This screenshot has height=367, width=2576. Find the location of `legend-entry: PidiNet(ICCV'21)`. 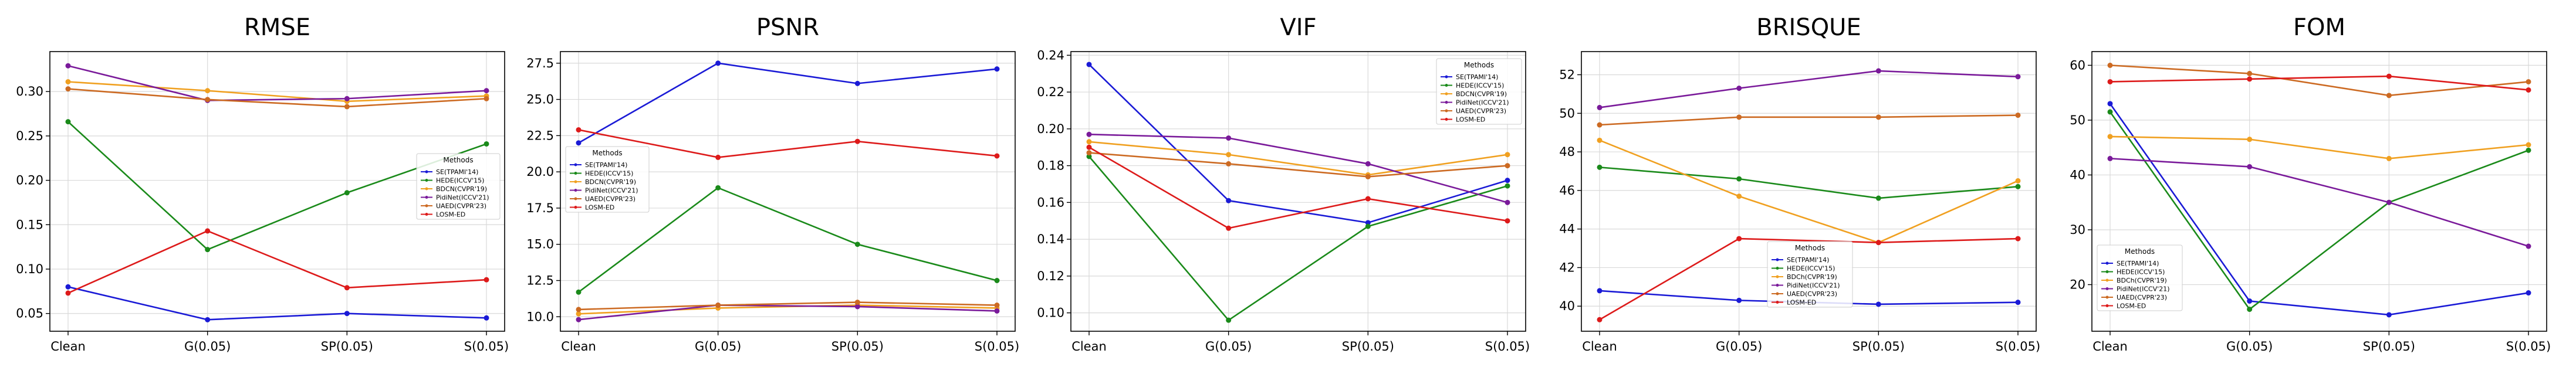

legend-entry: PidiNet(ICCV'21) is located at coordinates (1482, 103).